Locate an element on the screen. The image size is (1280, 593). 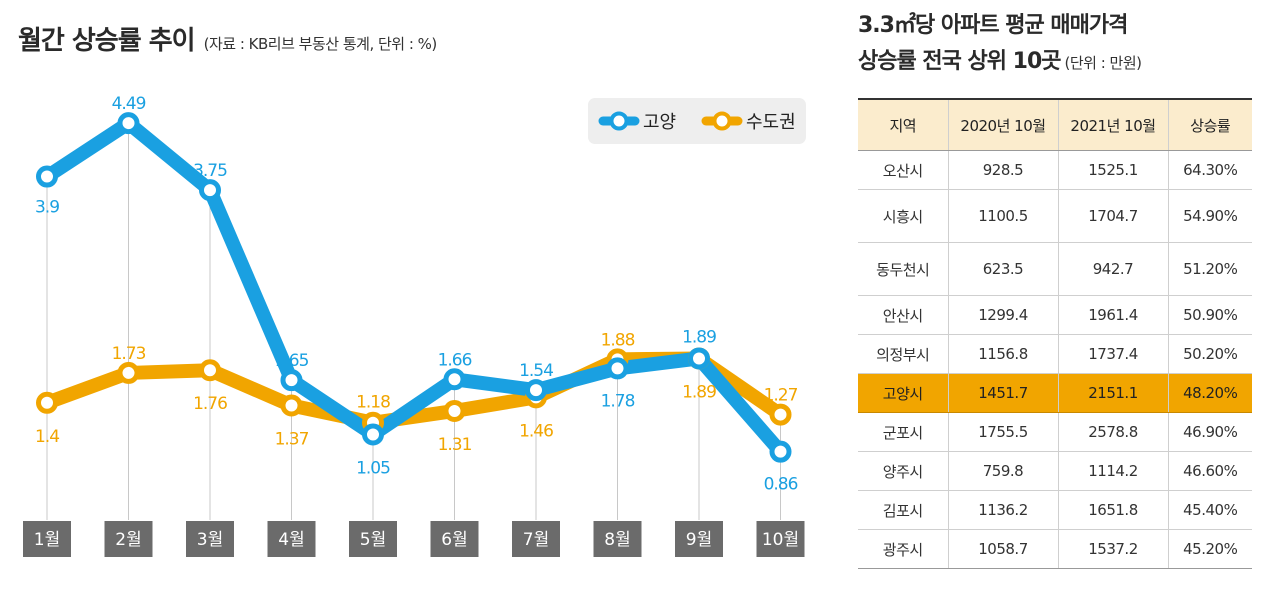
chart-title: 월간 상승률 추이 (자료 : KB리브 부동산 통계, 단위 : %) is located at coordinates (227, 38).